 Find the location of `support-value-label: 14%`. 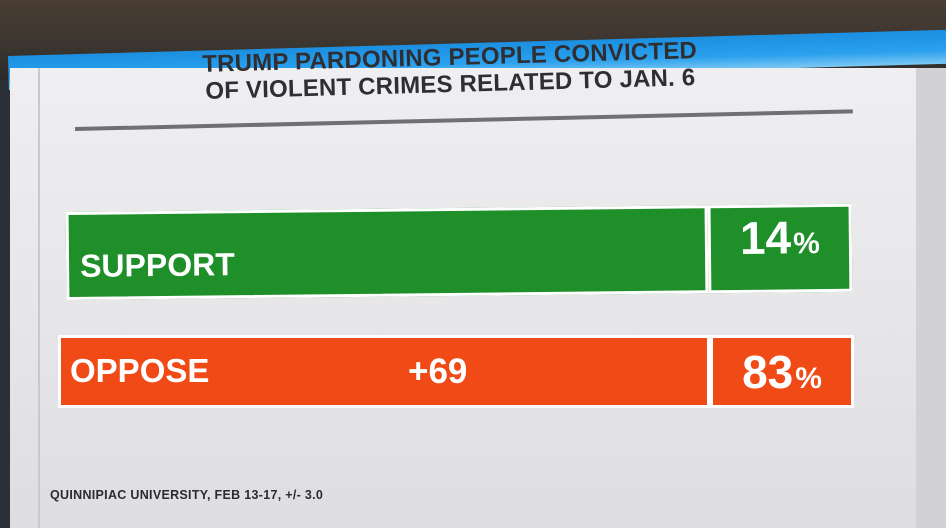

support-value-label: 14% is located at coordinates (780, 237).